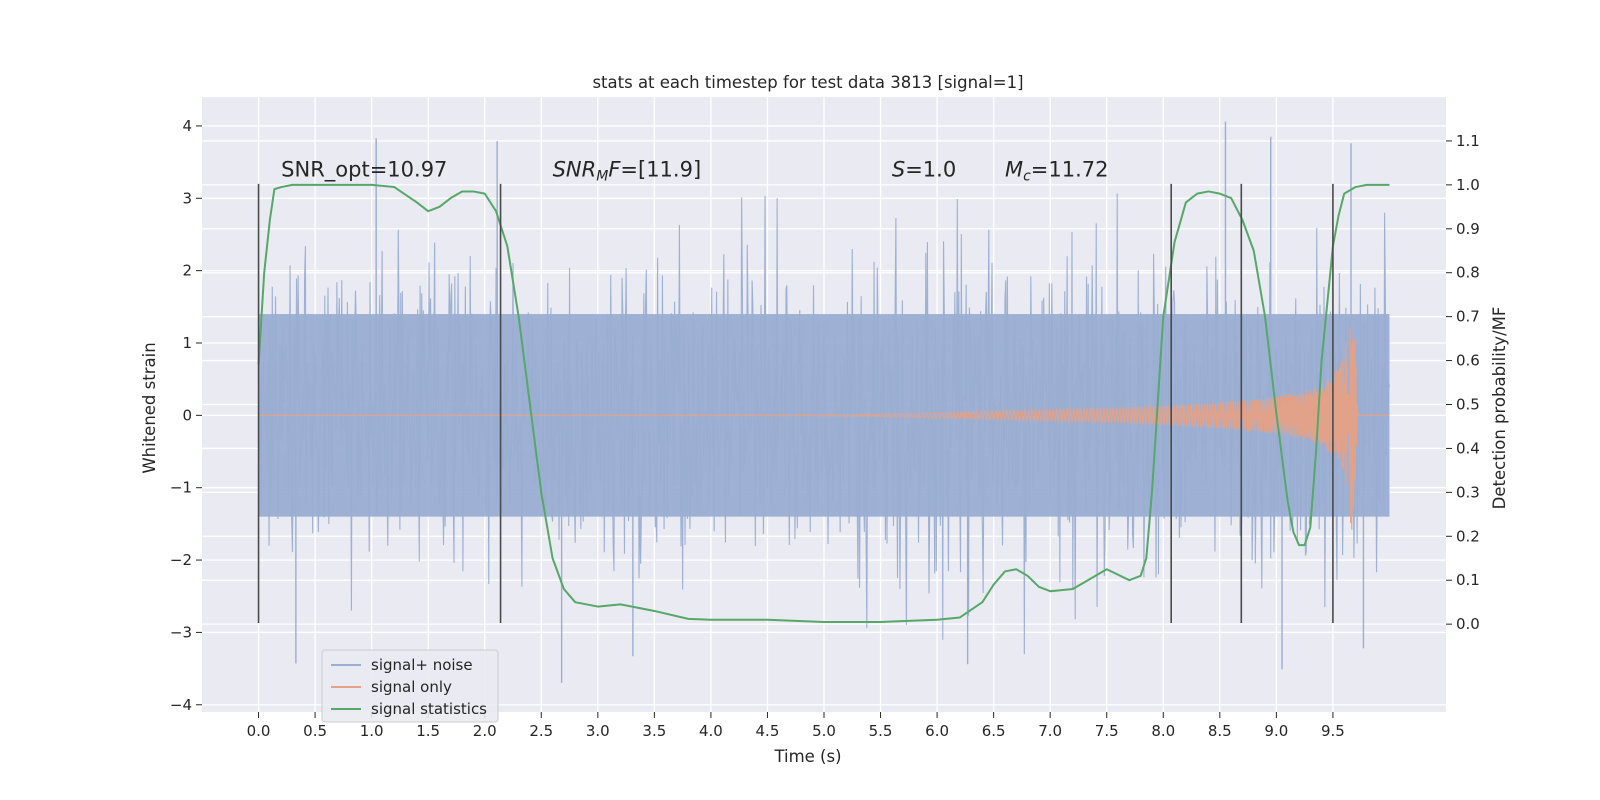  I want to click on y-tick-label: −2, so click(181, 560).